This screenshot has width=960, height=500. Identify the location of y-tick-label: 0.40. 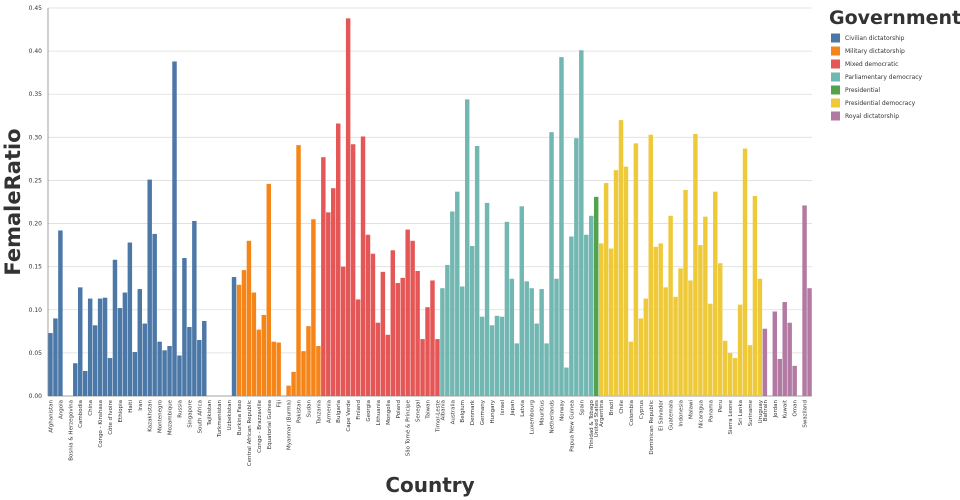
(36, 51).